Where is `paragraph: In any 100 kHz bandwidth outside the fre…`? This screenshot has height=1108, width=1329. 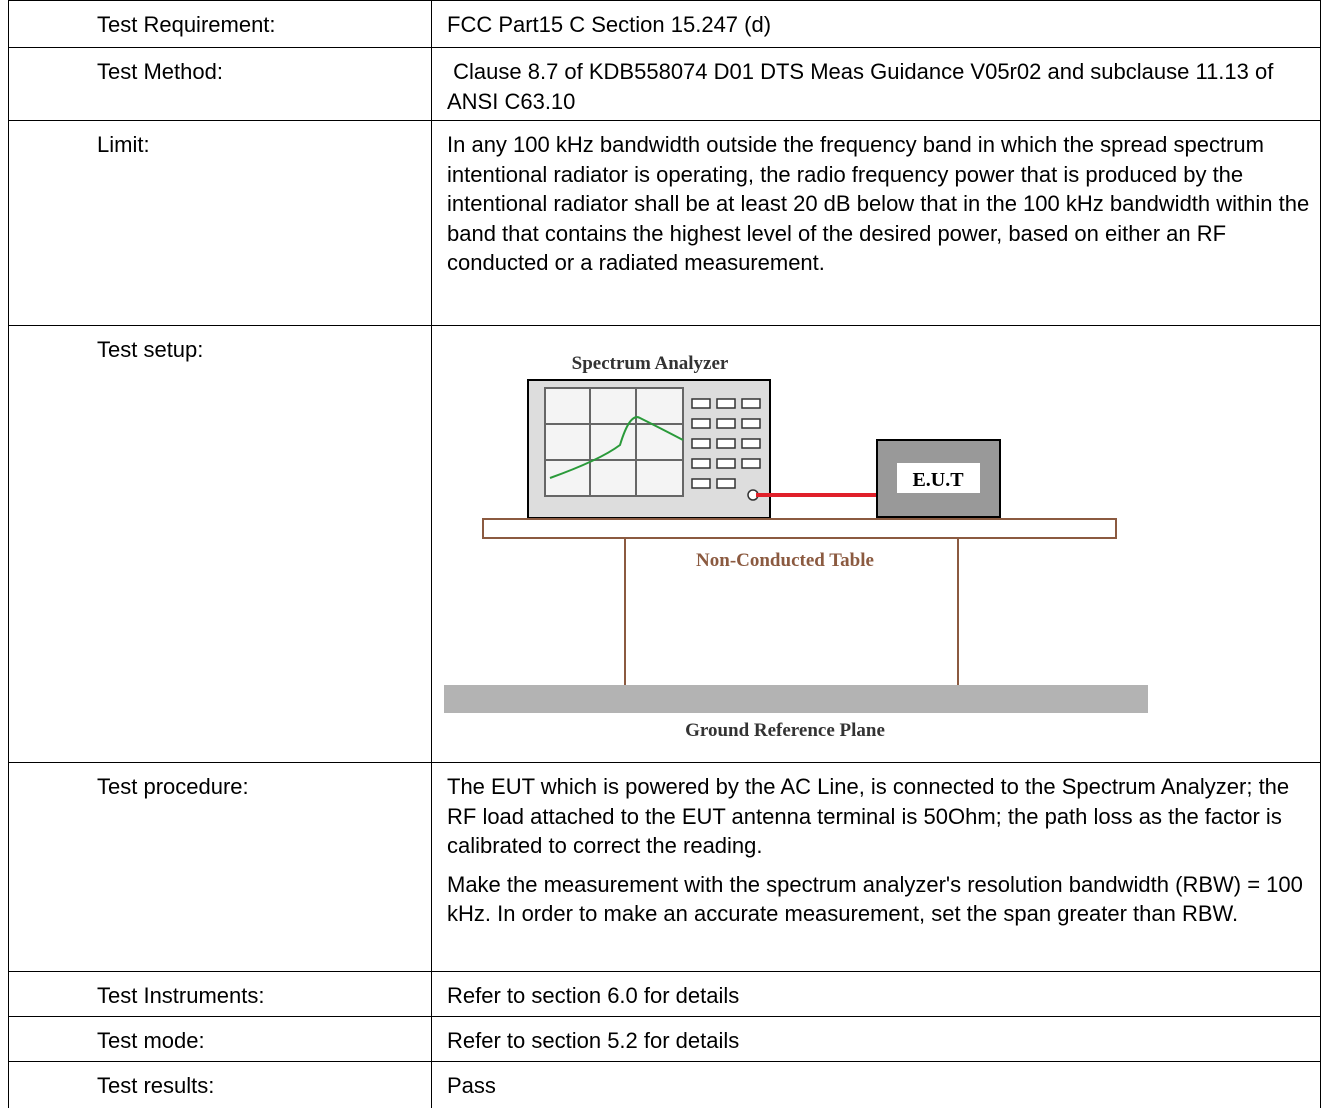
paragraph: In any 100 kHz bandwidth outside the fre… is located at coordinates (881, 203).